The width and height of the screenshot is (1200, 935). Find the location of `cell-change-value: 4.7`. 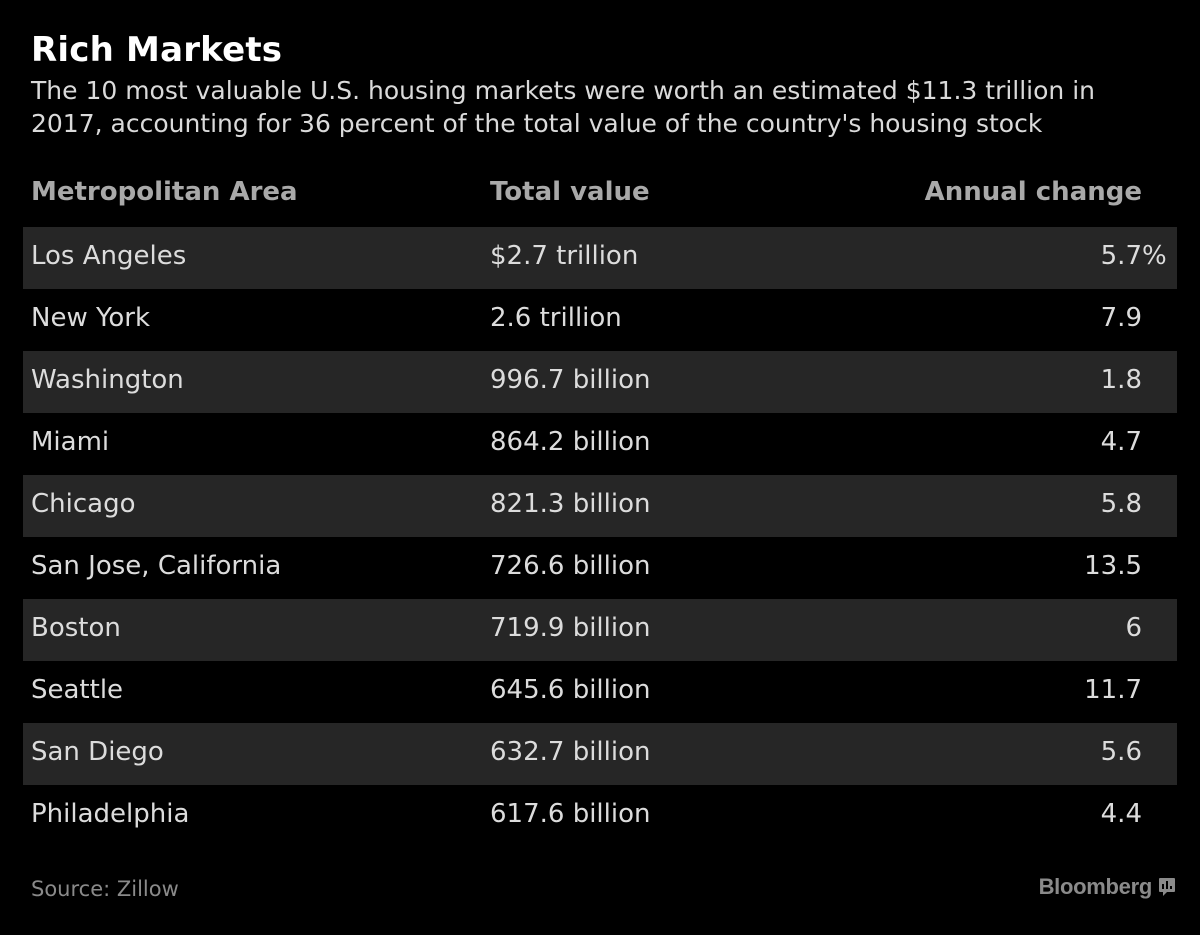

cell-change-value: 4.7 is located at coordinates (1121, 442).